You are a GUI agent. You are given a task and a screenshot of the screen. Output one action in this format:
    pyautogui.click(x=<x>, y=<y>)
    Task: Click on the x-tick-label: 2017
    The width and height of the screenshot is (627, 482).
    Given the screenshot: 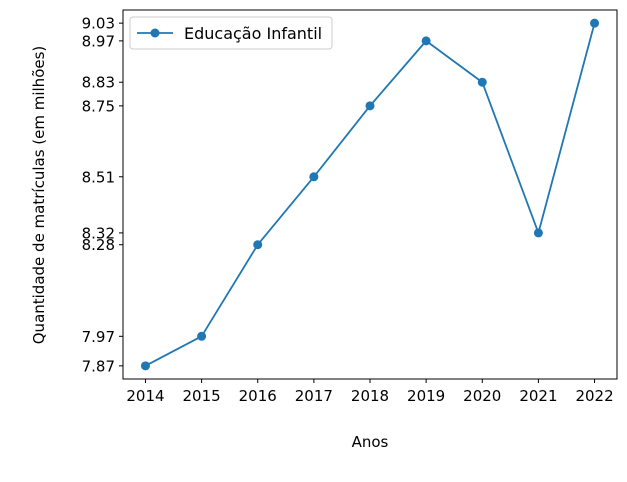 What is the action you would take?
    pyautogui.click(x=314, y=396)
    